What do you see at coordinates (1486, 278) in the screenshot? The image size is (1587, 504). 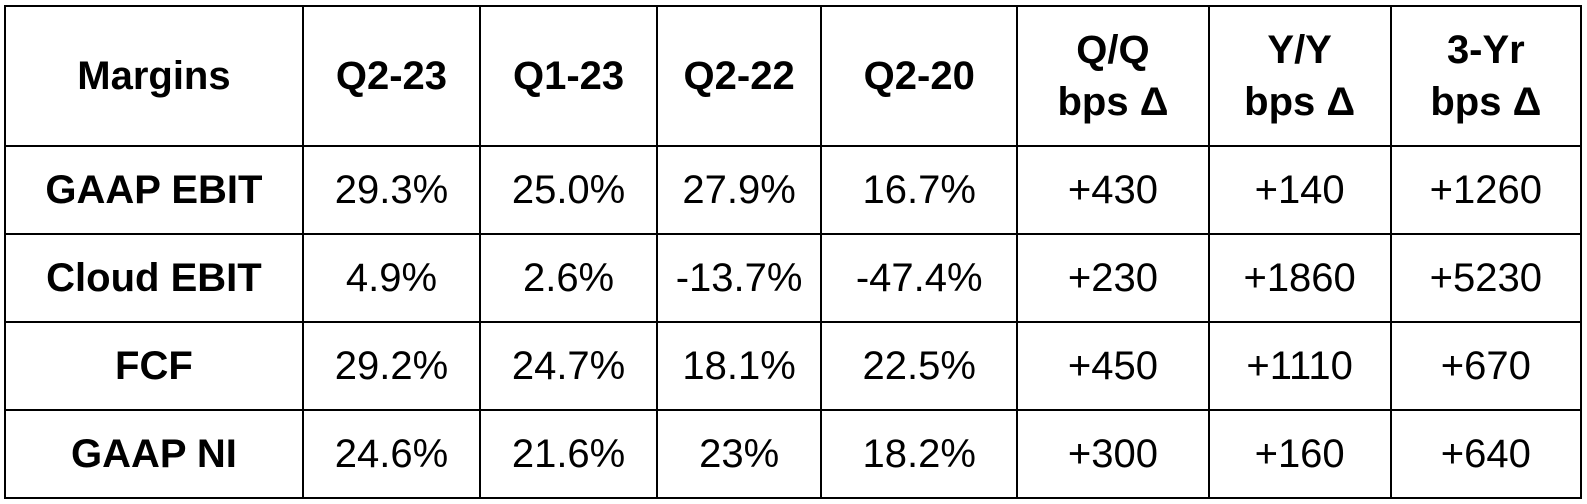 I see `table-cell: +5230` at bounding box center [1486, 278].